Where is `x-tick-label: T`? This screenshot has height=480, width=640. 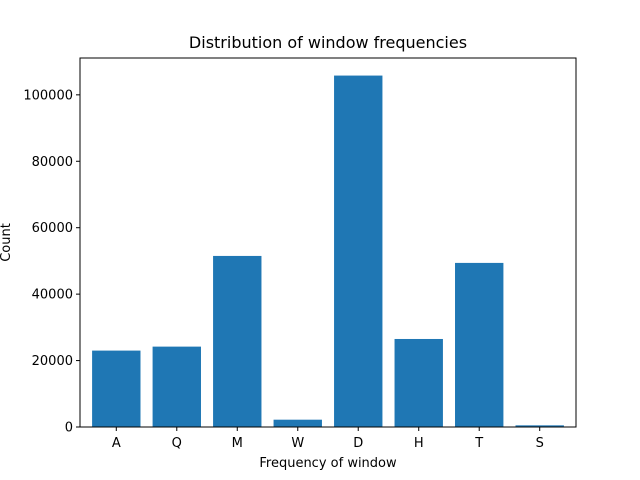 x-tick-label: T is located at coordinates (478, 443).